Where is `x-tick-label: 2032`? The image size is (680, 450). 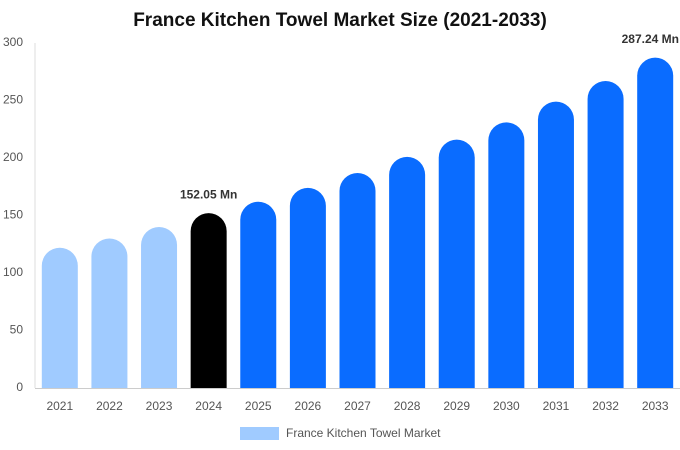 x-tick-label: 2032 is located at coordinates (605, 406).